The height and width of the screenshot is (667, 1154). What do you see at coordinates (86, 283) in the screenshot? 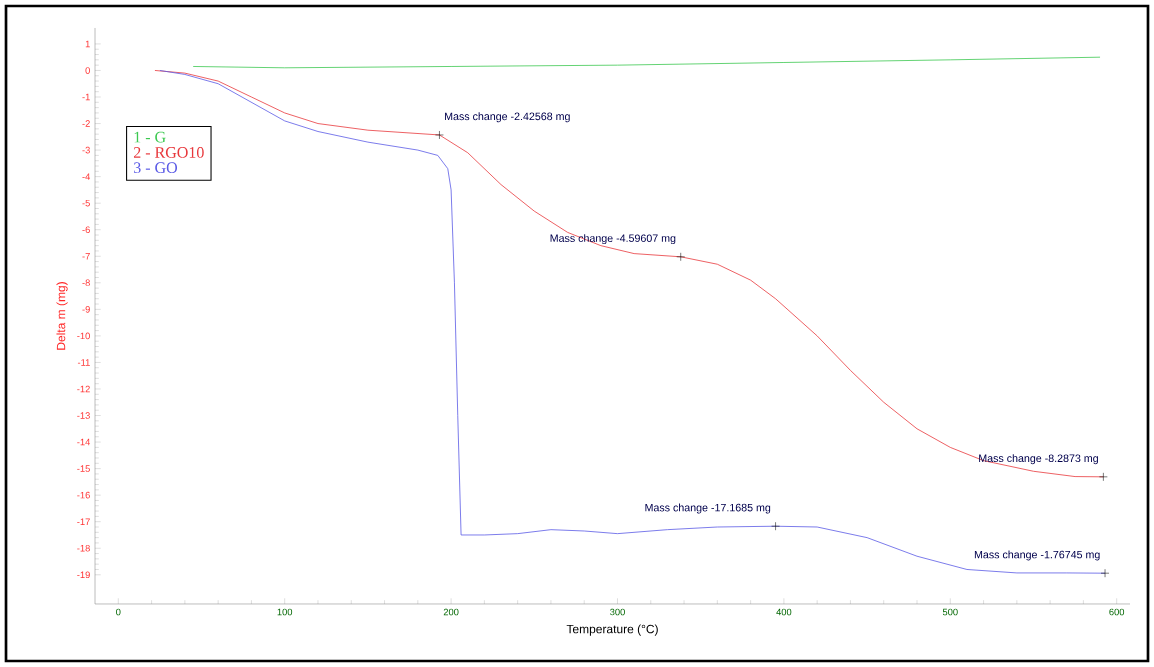
I see `y-tick-label: -8` at bounding box center [86, 283].